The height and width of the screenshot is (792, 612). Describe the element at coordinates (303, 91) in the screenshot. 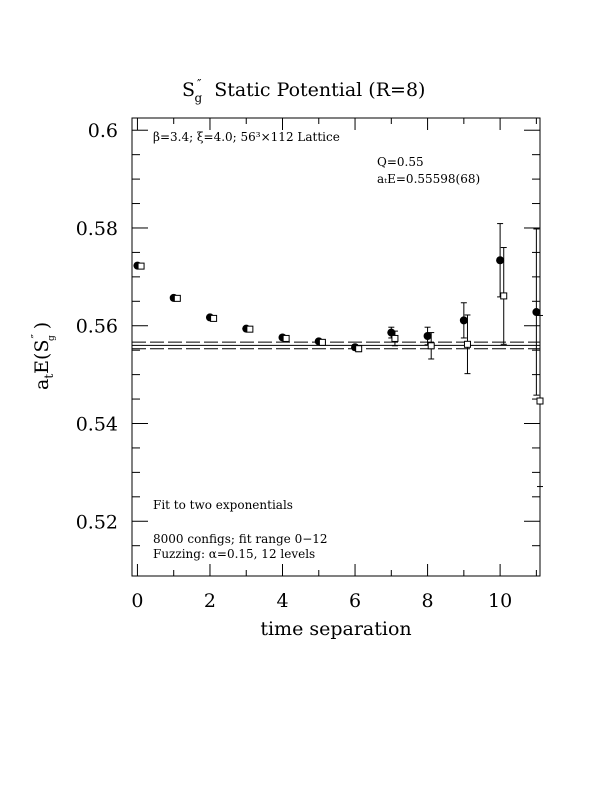

I see `chart-title: S ″ g Static Potential (R=8)` at that location.